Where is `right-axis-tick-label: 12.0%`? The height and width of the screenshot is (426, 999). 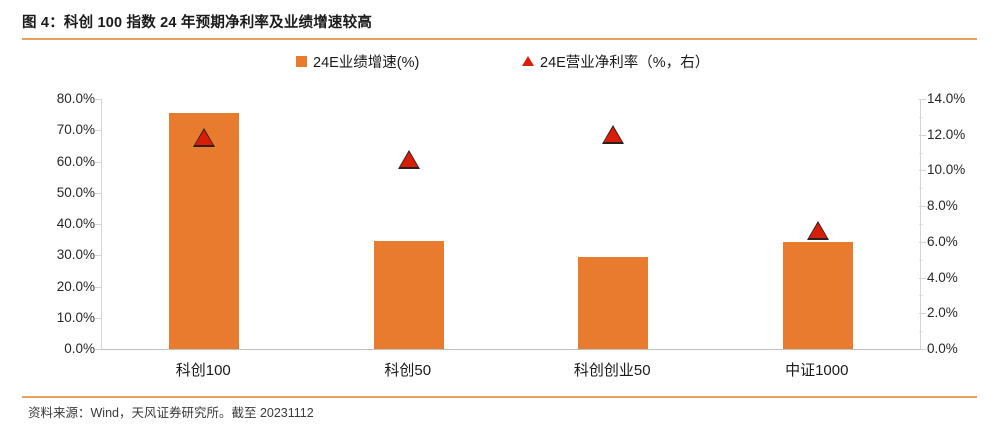
right-axis-tick-label: 12.0% is located at coordinates (946, 134).